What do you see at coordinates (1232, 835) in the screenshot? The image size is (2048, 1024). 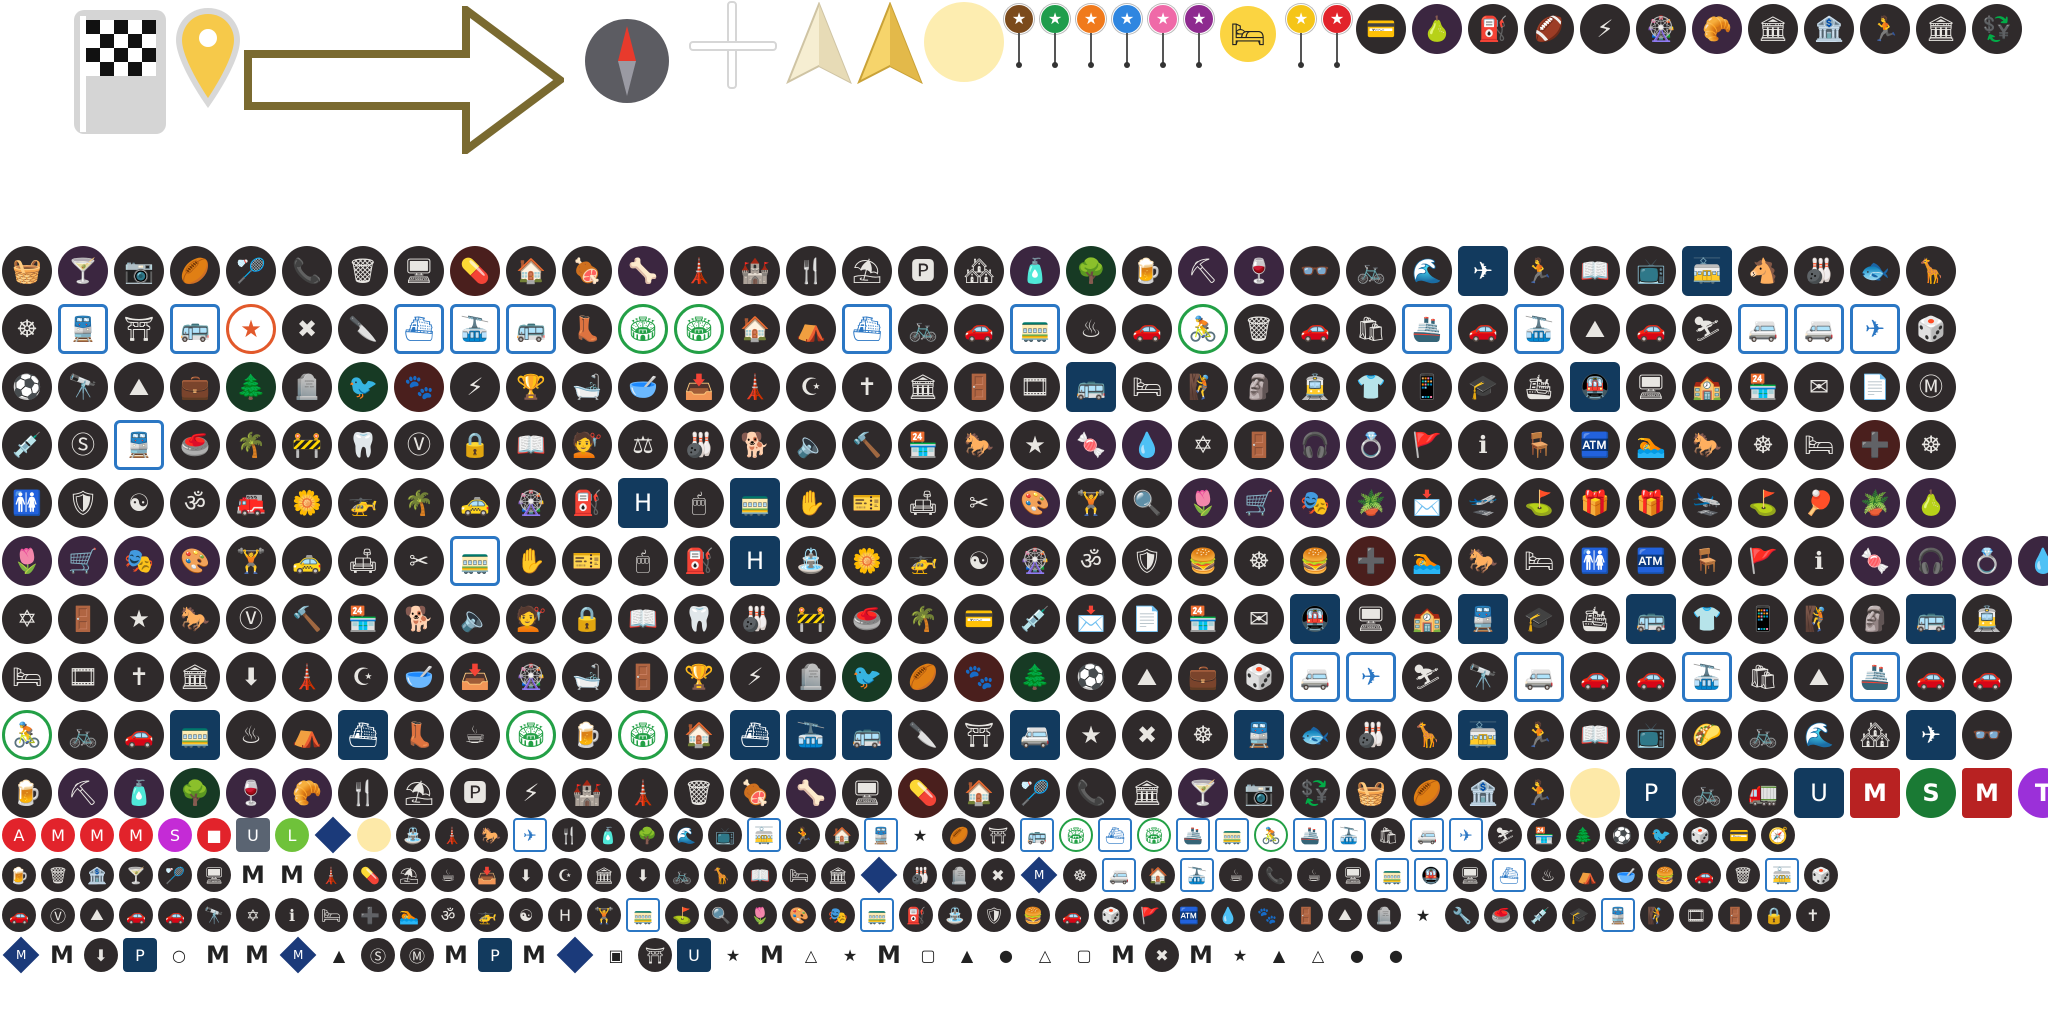 I see `small-poi-icon: 🚃` at bounding box center [1232, 835].